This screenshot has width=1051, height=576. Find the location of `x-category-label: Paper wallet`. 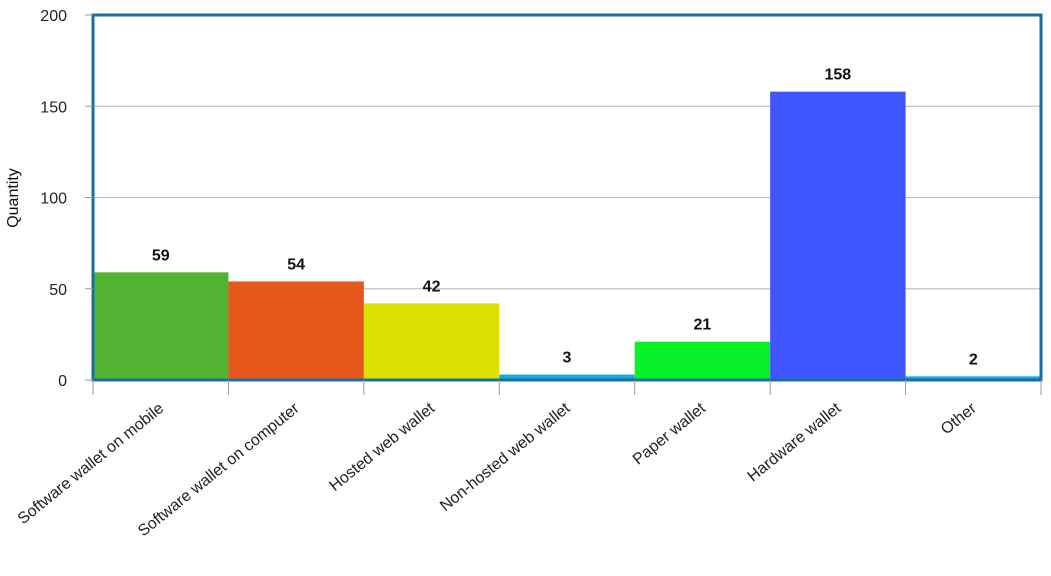

x-category-label: Paper wallet is located at coordinates (670, 434).